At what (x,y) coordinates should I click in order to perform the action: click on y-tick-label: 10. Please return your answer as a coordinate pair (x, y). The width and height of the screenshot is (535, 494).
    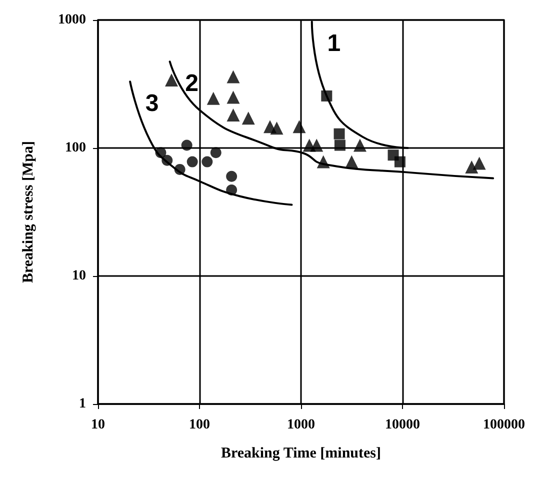
    Looking at the image, I should click on (79, 276).